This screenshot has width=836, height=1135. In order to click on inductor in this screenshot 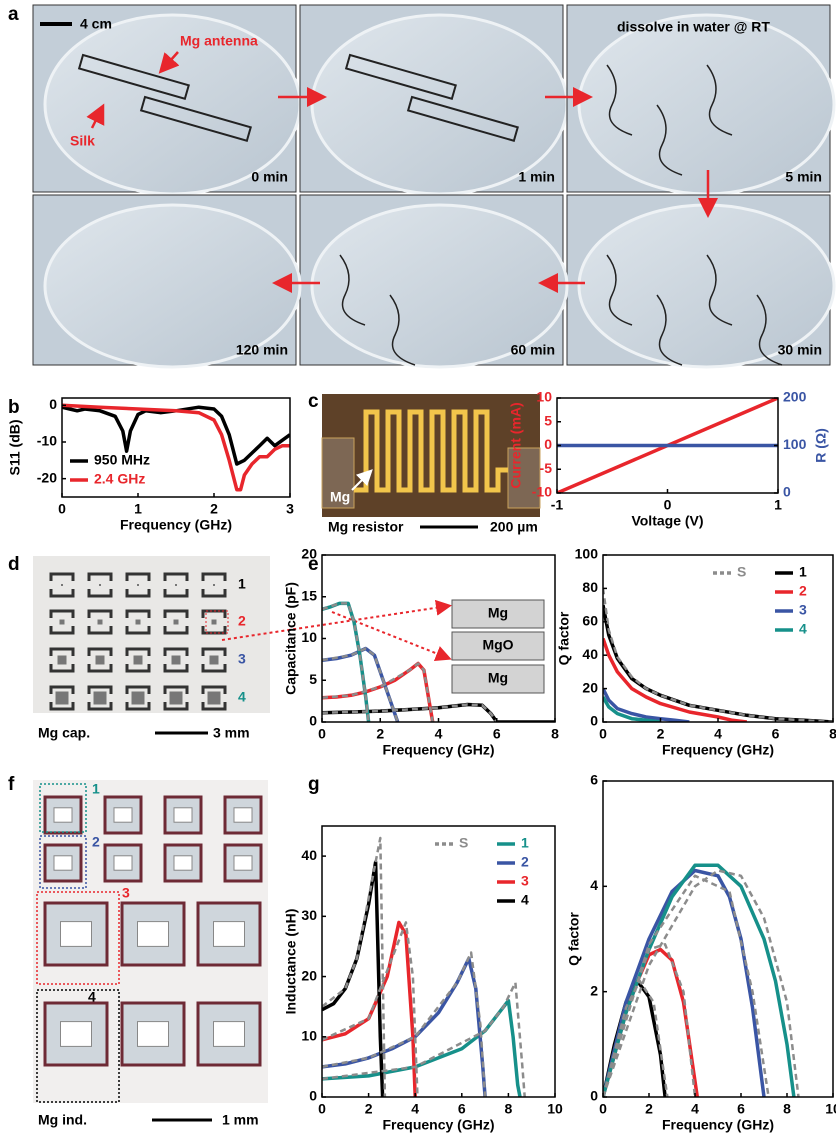, I will do `click(123, 815)`.